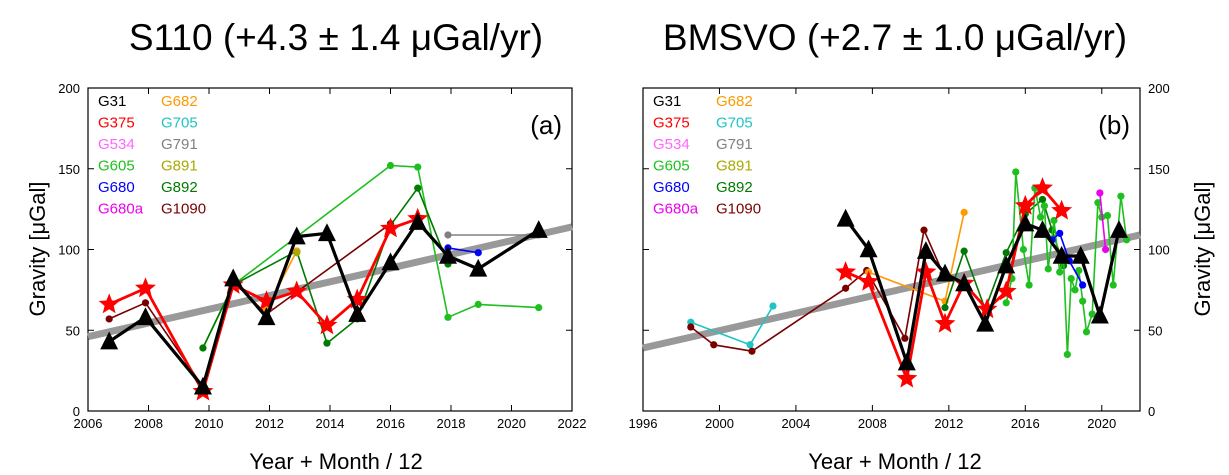 The width and height of the screenshot is (1229, 475). Describe the element at coordinates (1159, 88) in the screenshot. I see `y-tick-label: 200` at that location.